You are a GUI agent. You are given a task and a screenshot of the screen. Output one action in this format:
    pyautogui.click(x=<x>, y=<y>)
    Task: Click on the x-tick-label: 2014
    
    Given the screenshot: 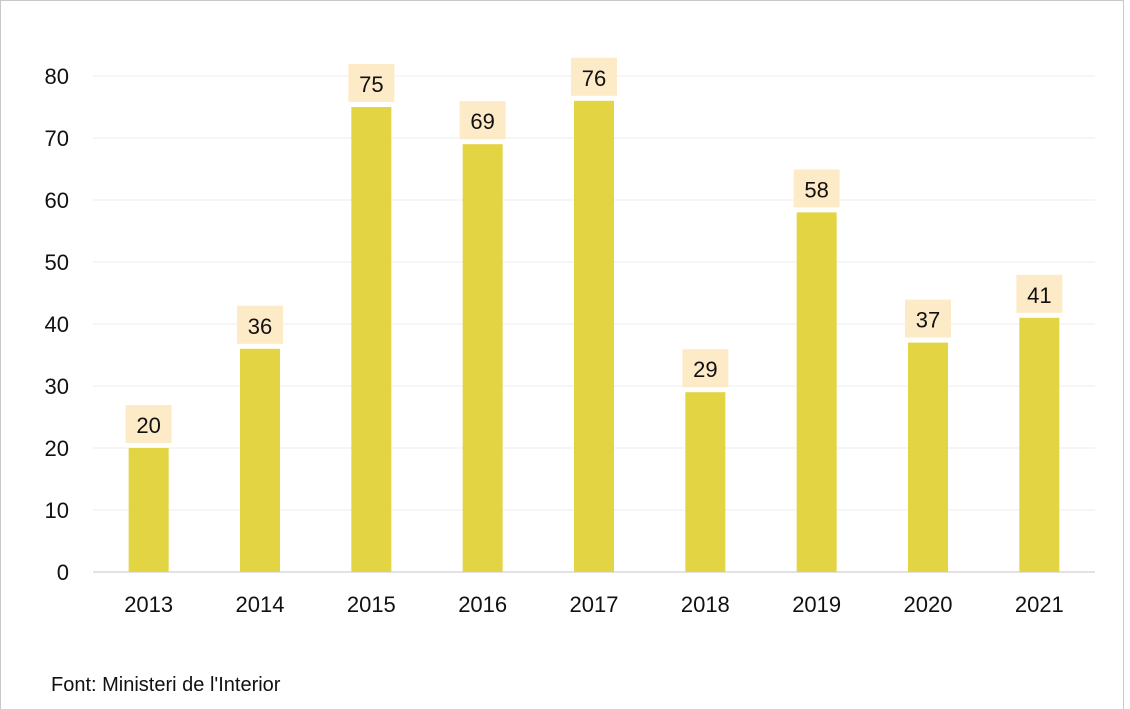 What is the action you would take?
    pyautogui.click(x=260, y=604)
    